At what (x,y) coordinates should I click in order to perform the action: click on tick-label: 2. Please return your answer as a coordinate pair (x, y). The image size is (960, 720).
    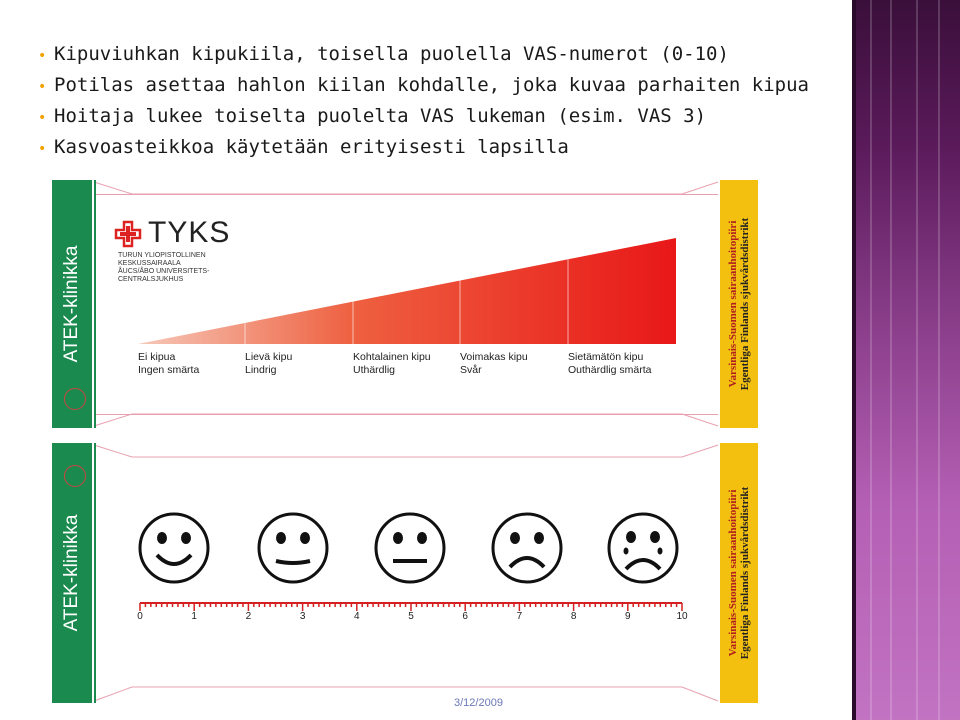
    Looking at the image, I should click on (248, 616).